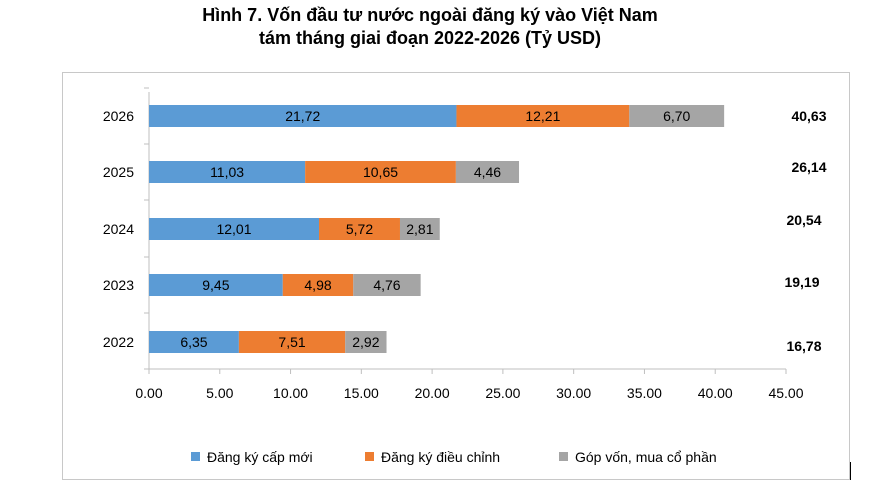 The height and width of the screenshot is (500, 894). I want to click on bar-segment-2024-s1, so click(359, 229).